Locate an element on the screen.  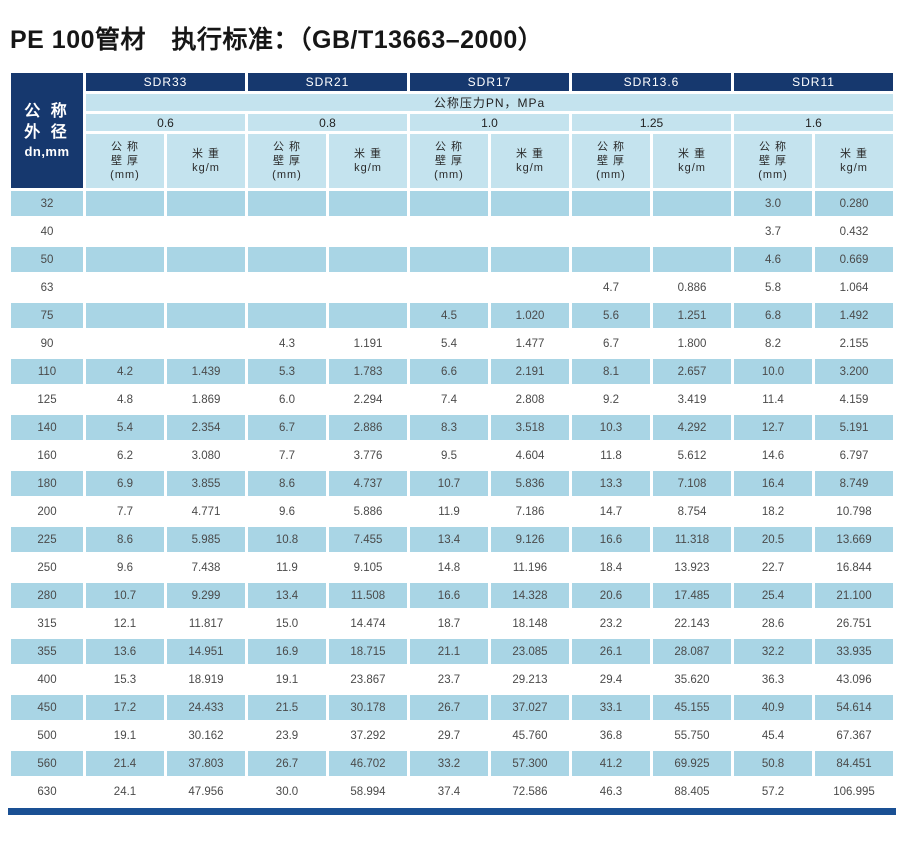
dn-cell: 110 is located at coordinates (47, 371).